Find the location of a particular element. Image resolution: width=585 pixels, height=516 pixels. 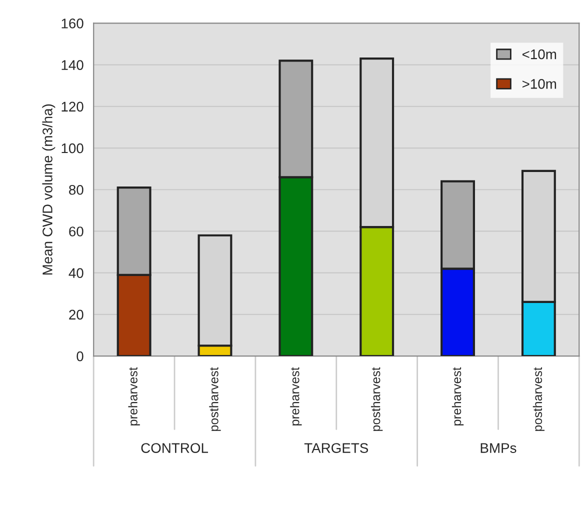

text: CONTROL is located at coordinates (174, 448).